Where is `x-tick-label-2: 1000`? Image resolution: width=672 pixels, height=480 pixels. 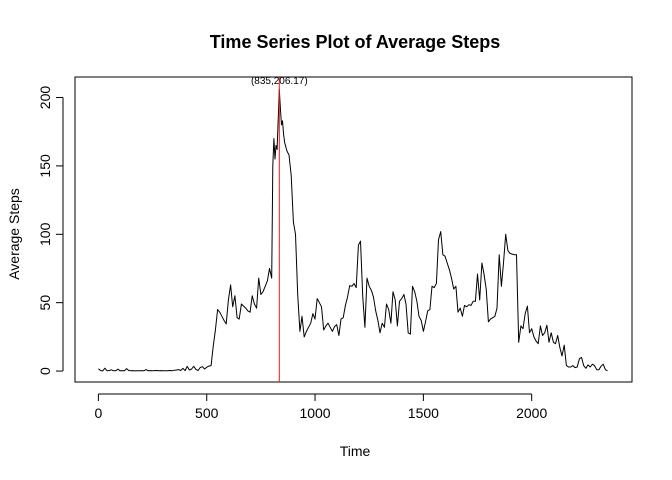
x-tick-label-2: 1000 is located at coordinates (314, 413).